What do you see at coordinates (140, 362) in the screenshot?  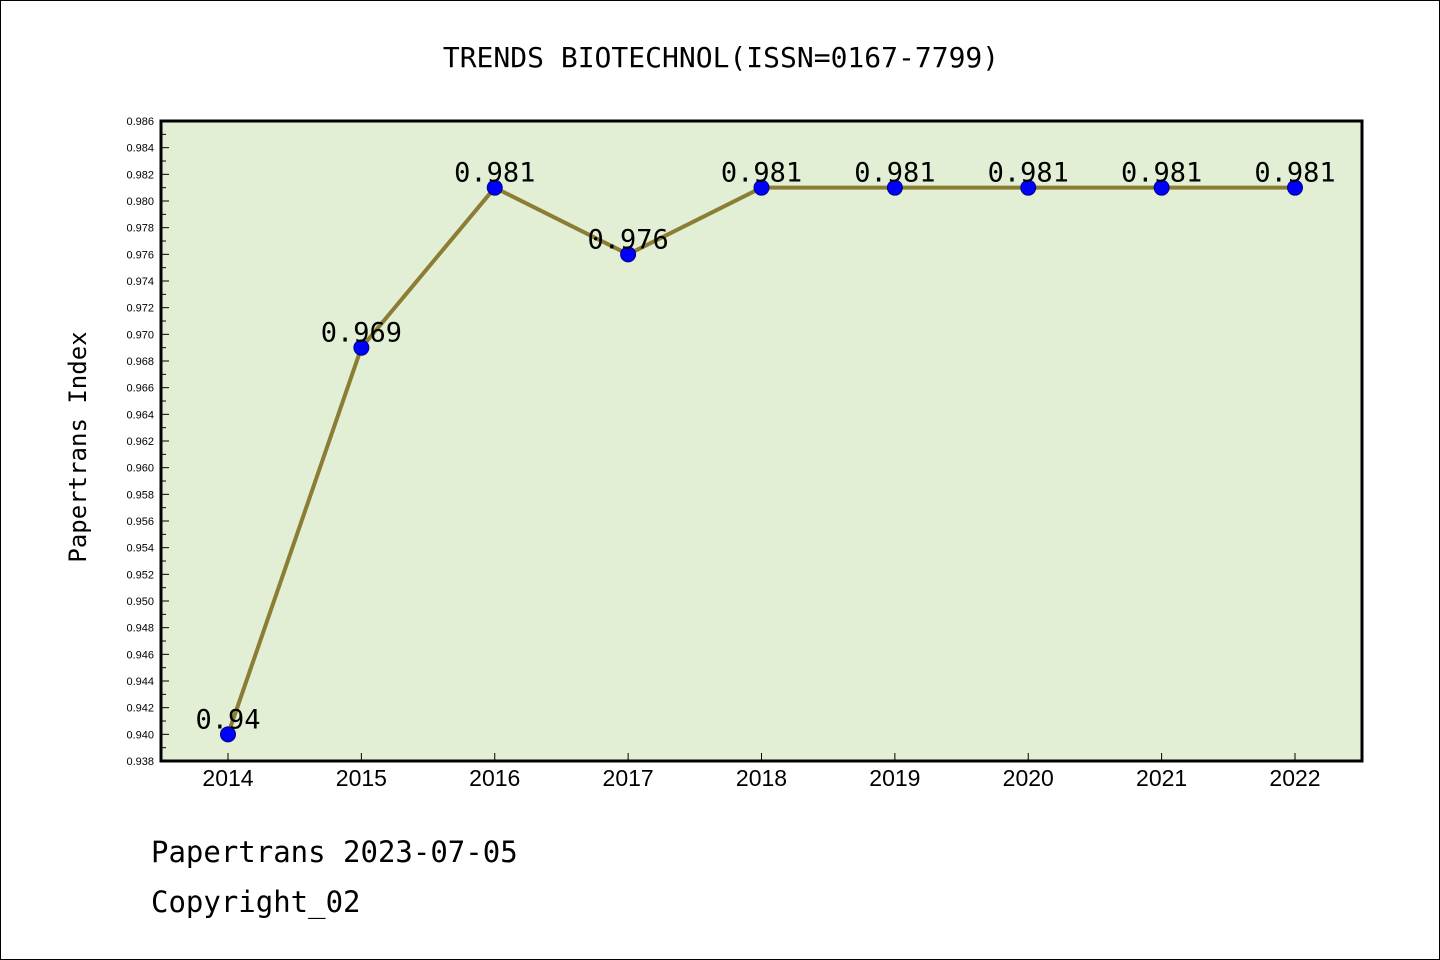 I see `y-tick-label: 0.968` at bounding box center [140, 362].